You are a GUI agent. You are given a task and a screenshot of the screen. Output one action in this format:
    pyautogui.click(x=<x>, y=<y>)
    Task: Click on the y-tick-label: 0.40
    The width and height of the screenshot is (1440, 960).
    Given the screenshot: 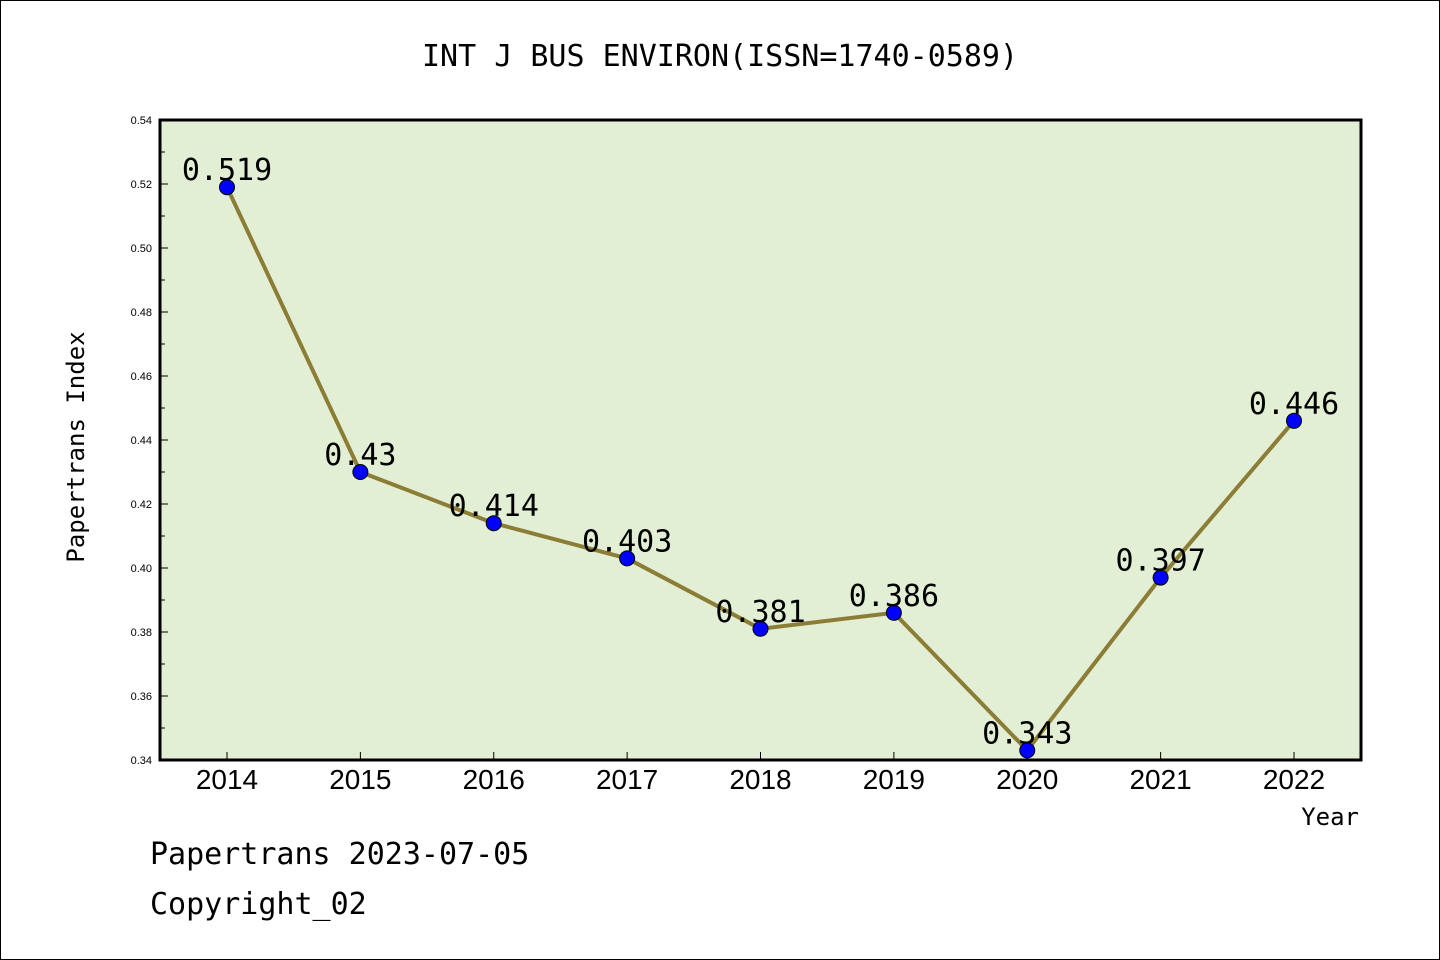 What is the action you would take?
    pyautogui.click(x=141, y=569)
    